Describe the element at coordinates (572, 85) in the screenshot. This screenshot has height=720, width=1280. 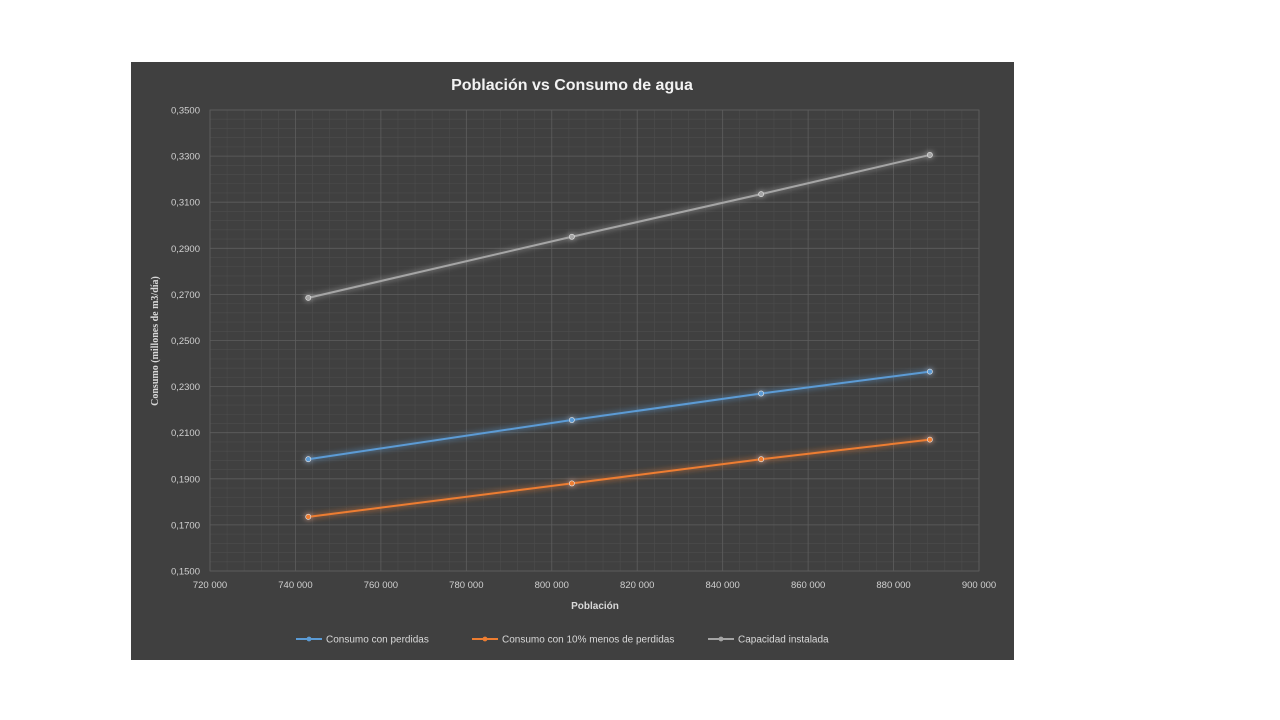
I see `chart-title: Población vs Consumo de agua` at that location.